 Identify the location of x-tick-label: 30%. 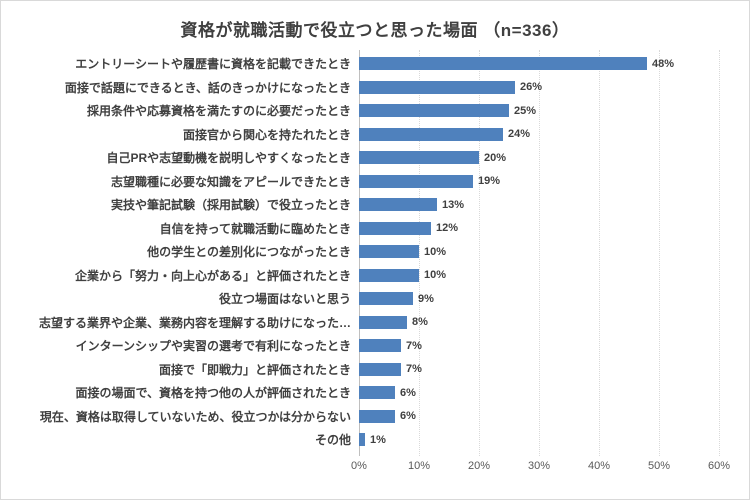
(539, 465).